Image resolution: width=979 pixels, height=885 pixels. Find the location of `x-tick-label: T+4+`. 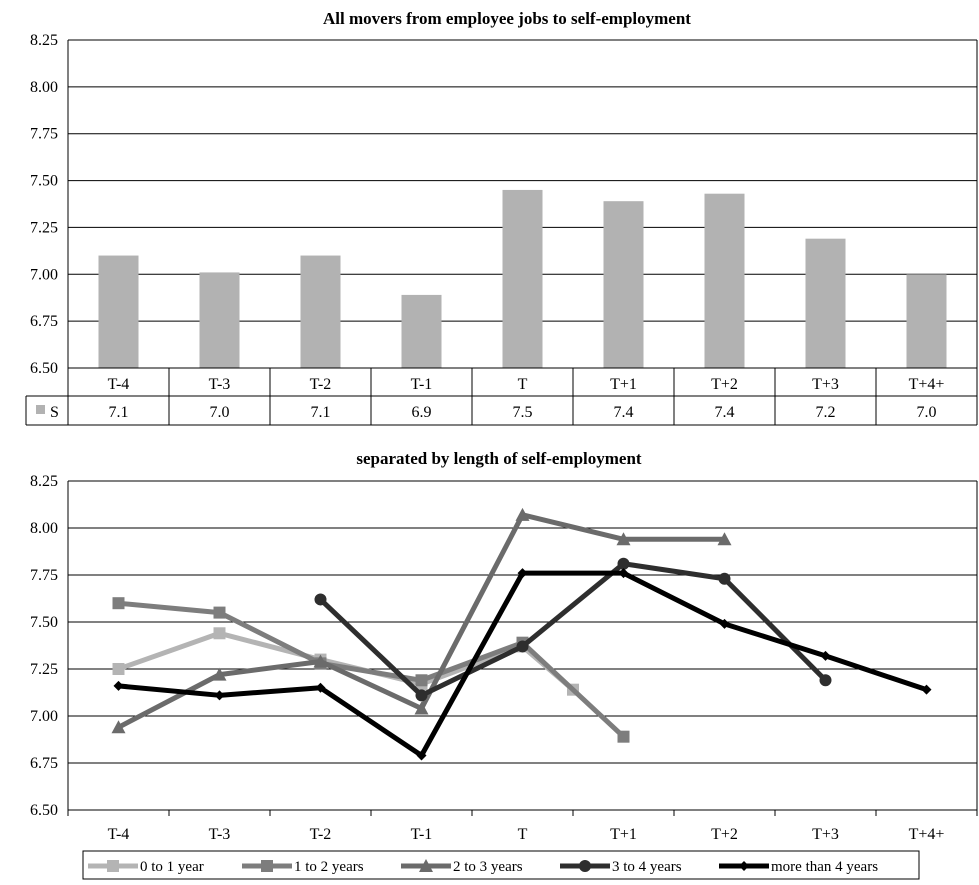

x-tick-label: T+4+ is located at coordinates (927, 384).